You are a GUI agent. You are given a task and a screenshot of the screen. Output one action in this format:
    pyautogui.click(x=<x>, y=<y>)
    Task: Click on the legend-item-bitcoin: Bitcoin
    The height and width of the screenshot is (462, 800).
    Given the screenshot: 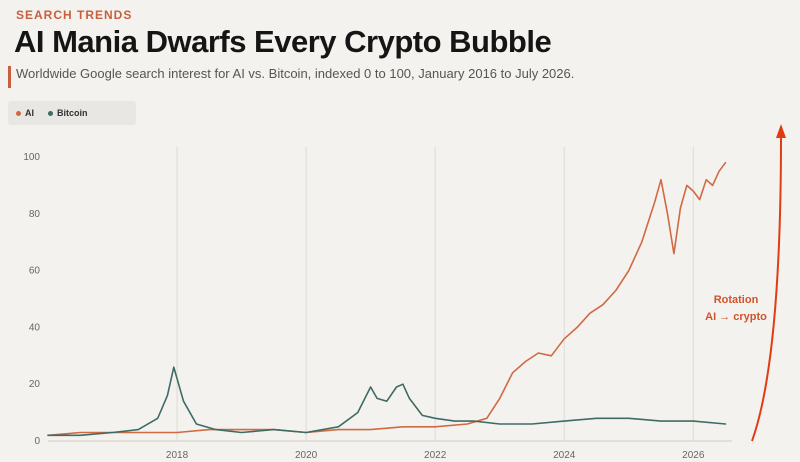 What is the action you would take?
    pyautogui.click(x=68, y=113)
    